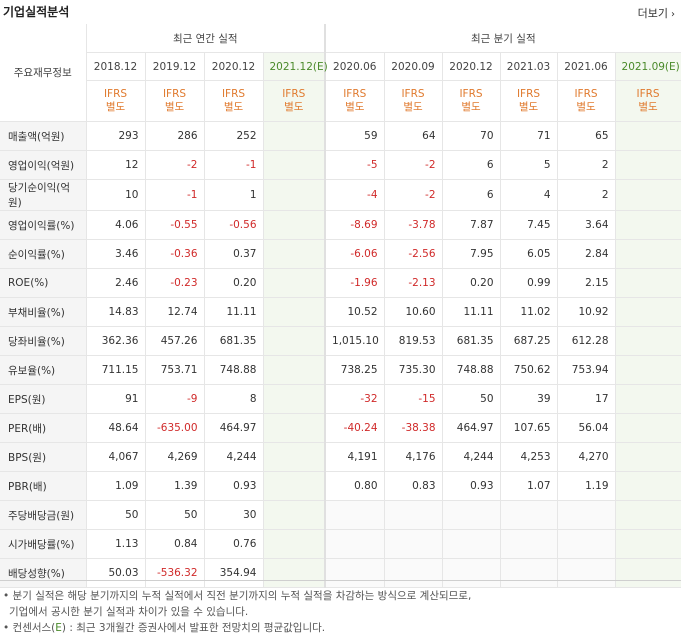  Describe the element at coordinates (206, 38) in the screenshot. I see `group-annual-header: 최근 연간 실적` at that location.